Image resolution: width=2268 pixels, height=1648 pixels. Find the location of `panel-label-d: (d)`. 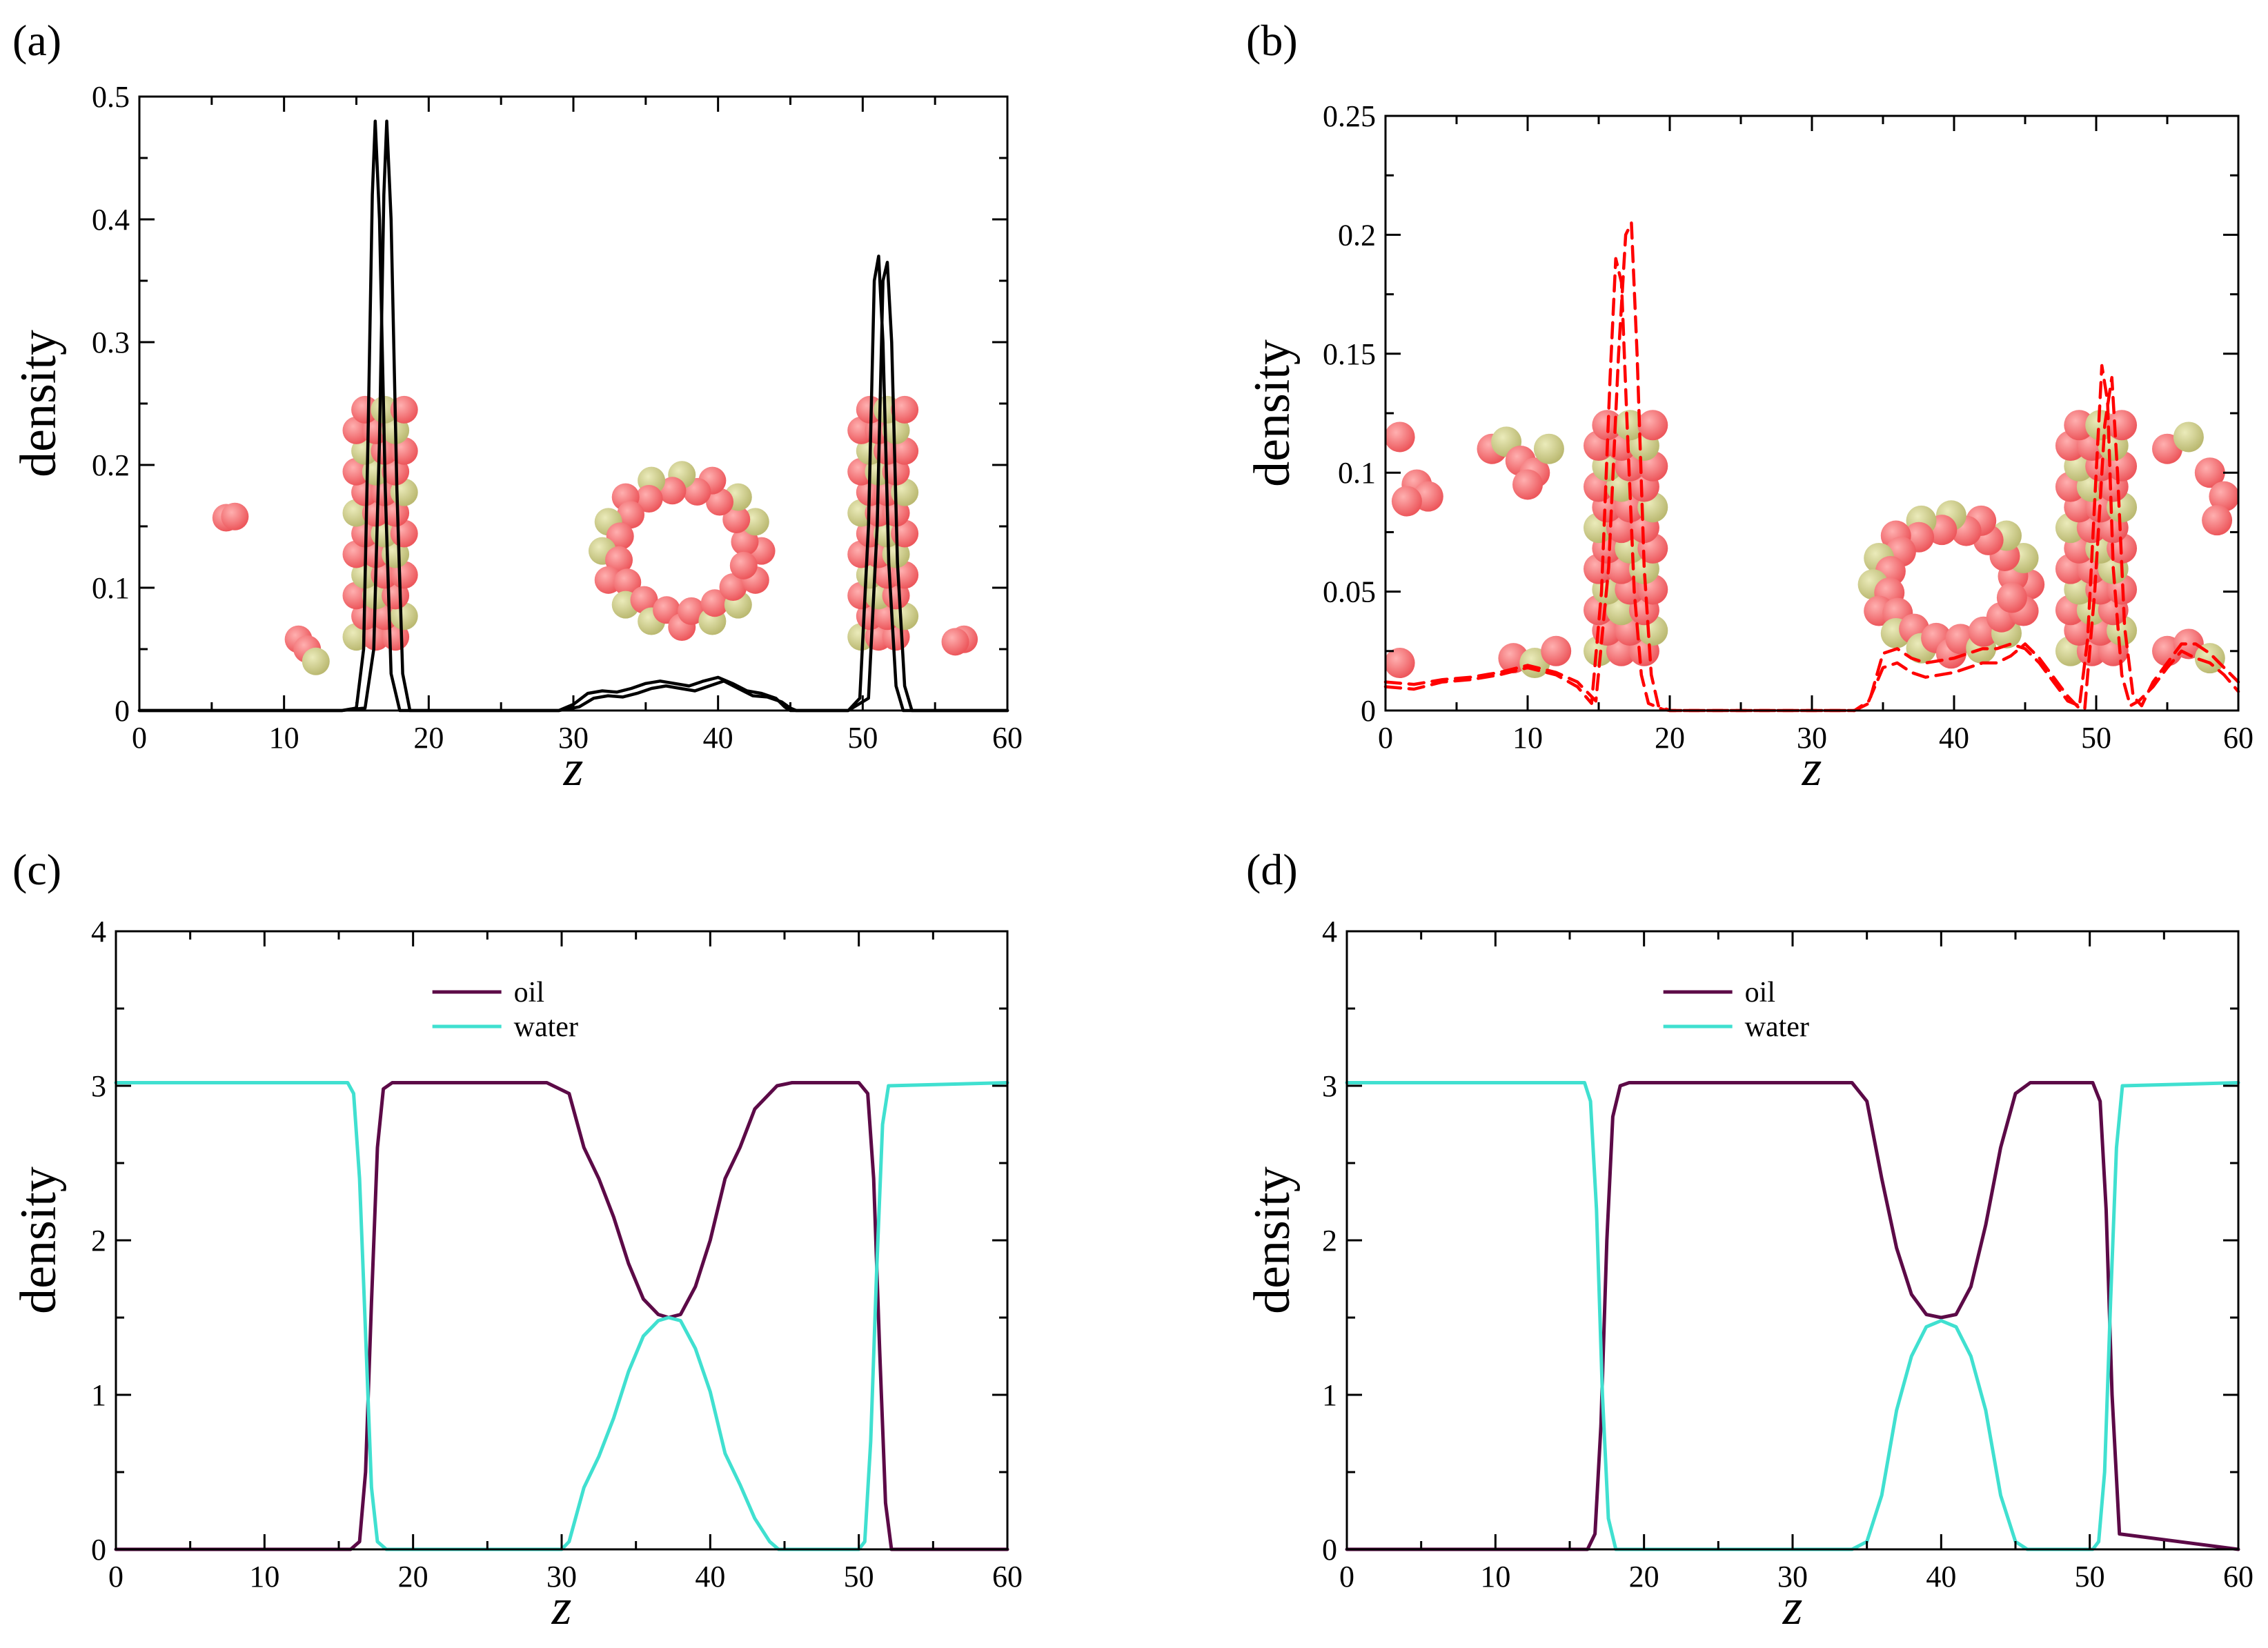

panel-label-d: (d) is located at coordinates (1272, 869).